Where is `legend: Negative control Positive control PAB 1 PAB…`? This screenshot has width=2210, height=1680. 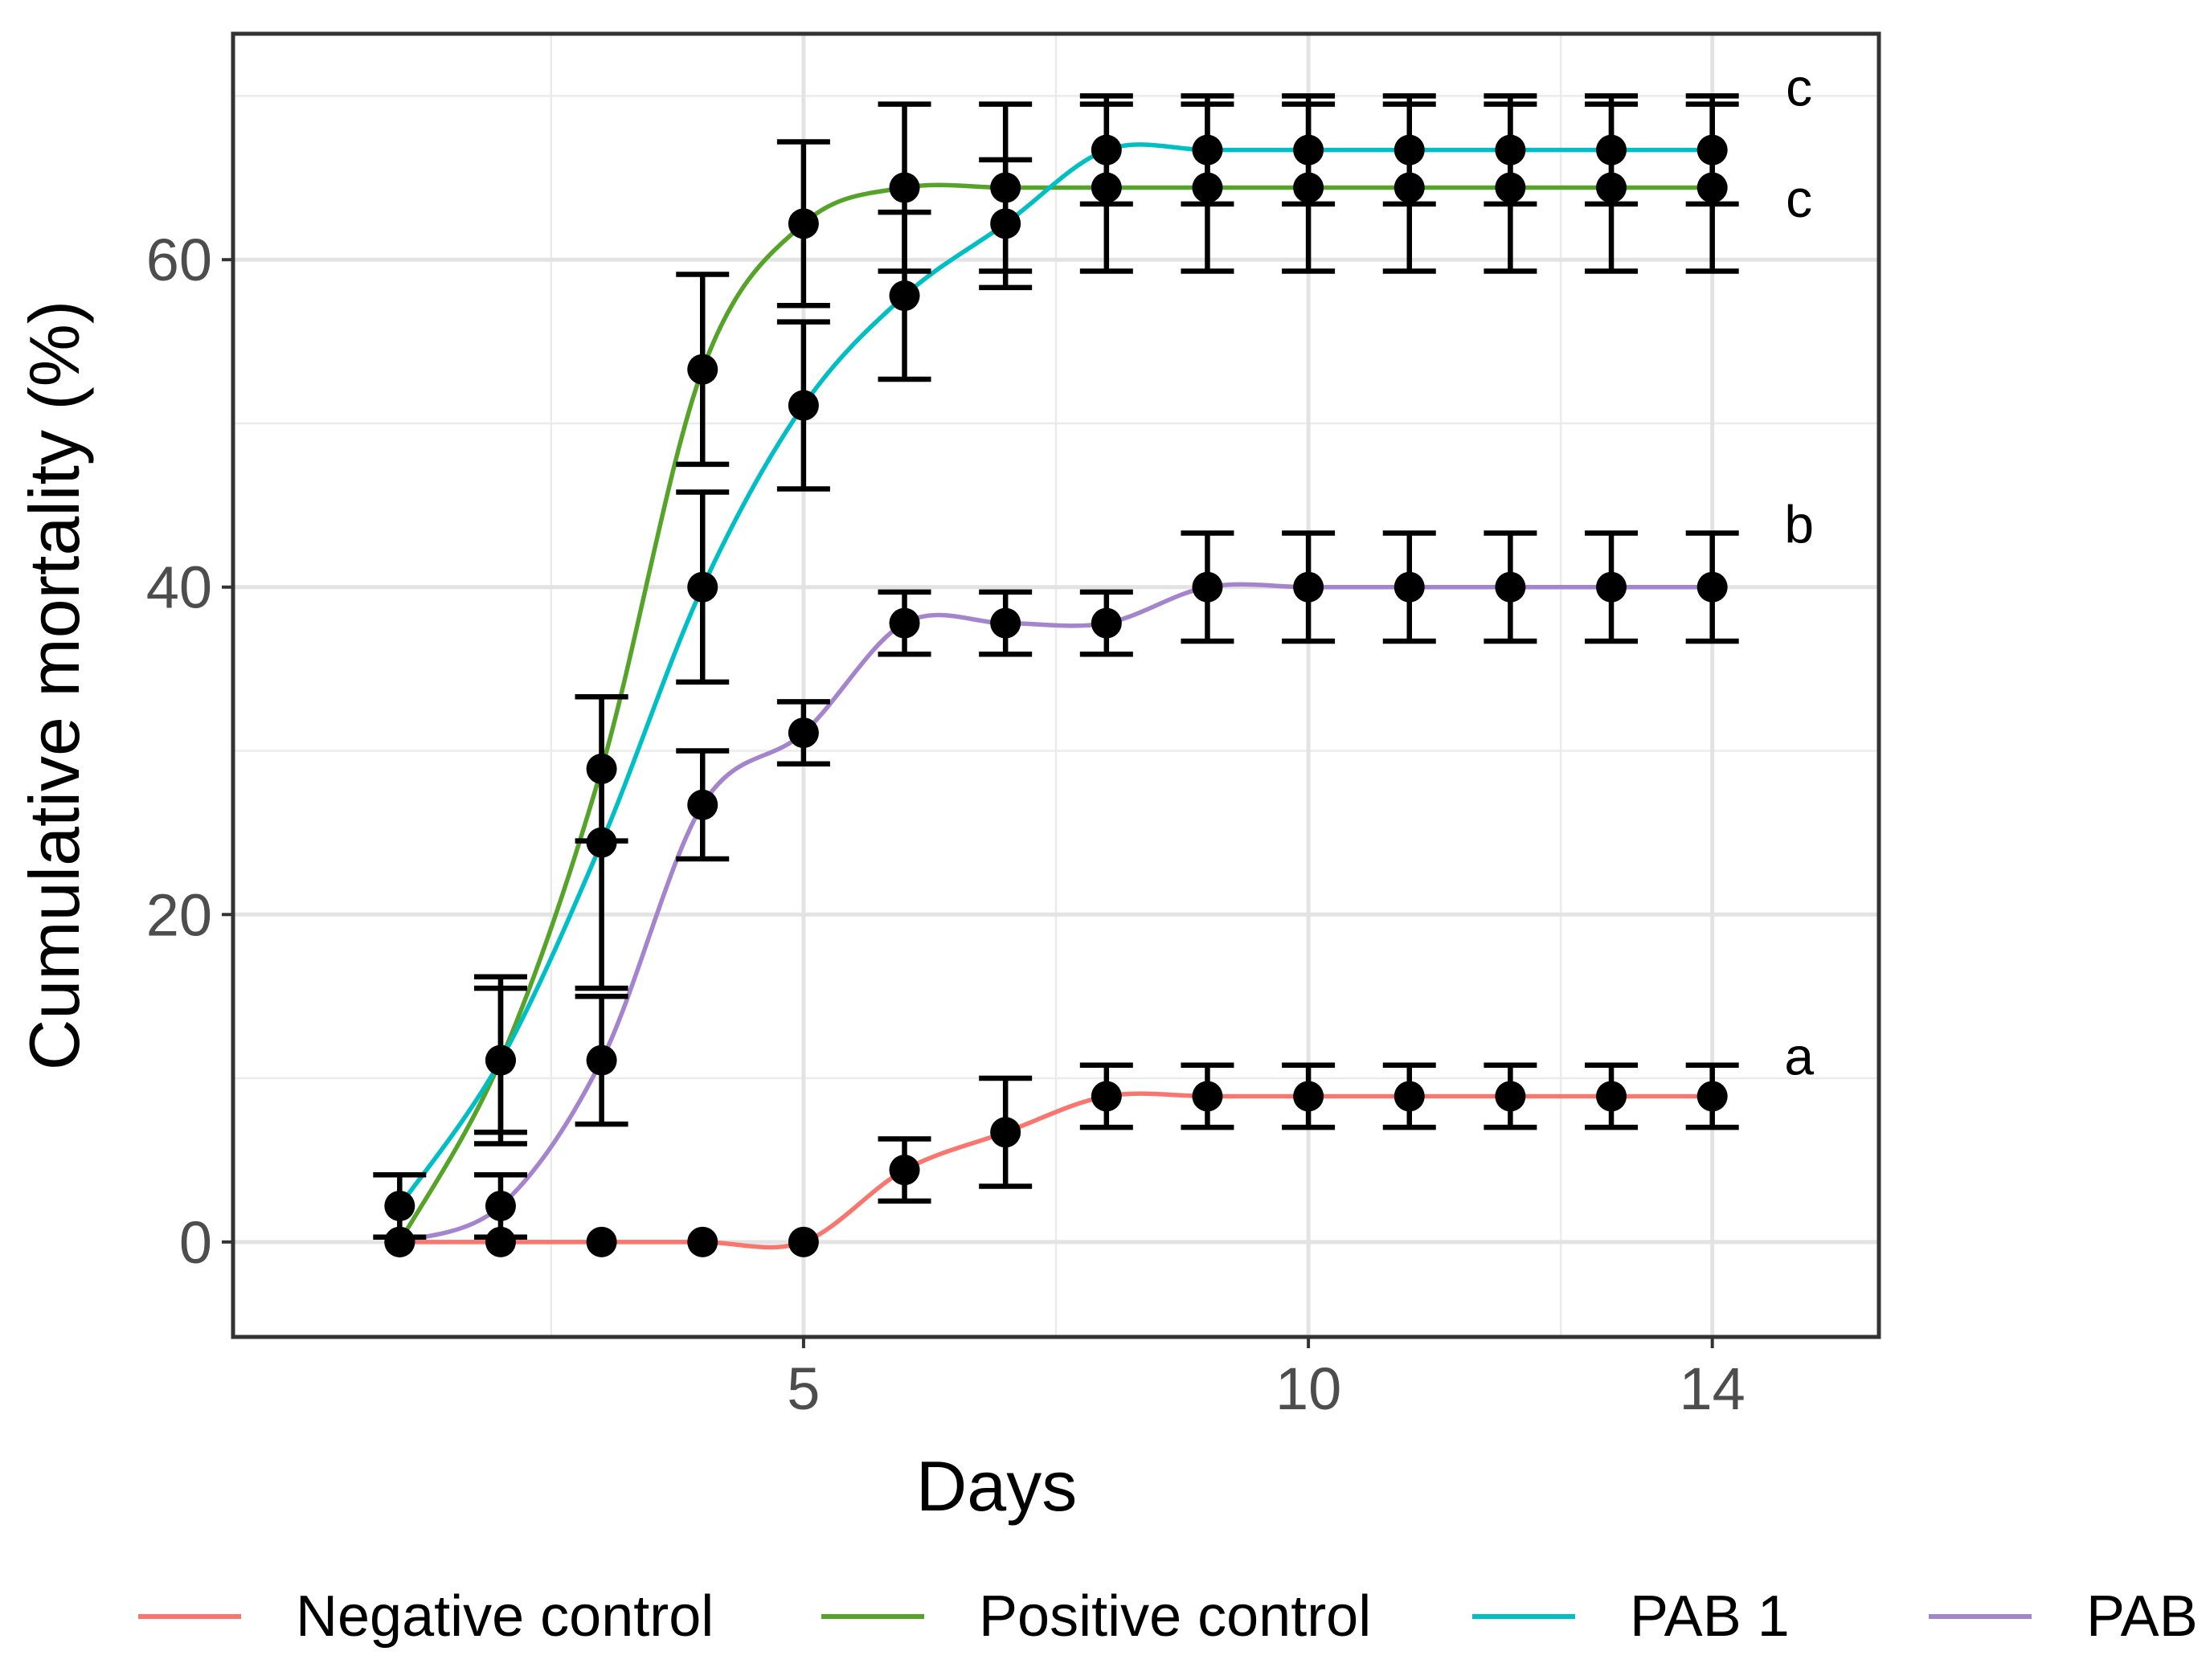 legend: Negative control Positive control PAB 1 PAB… is located at coordinates (1174, 1616).